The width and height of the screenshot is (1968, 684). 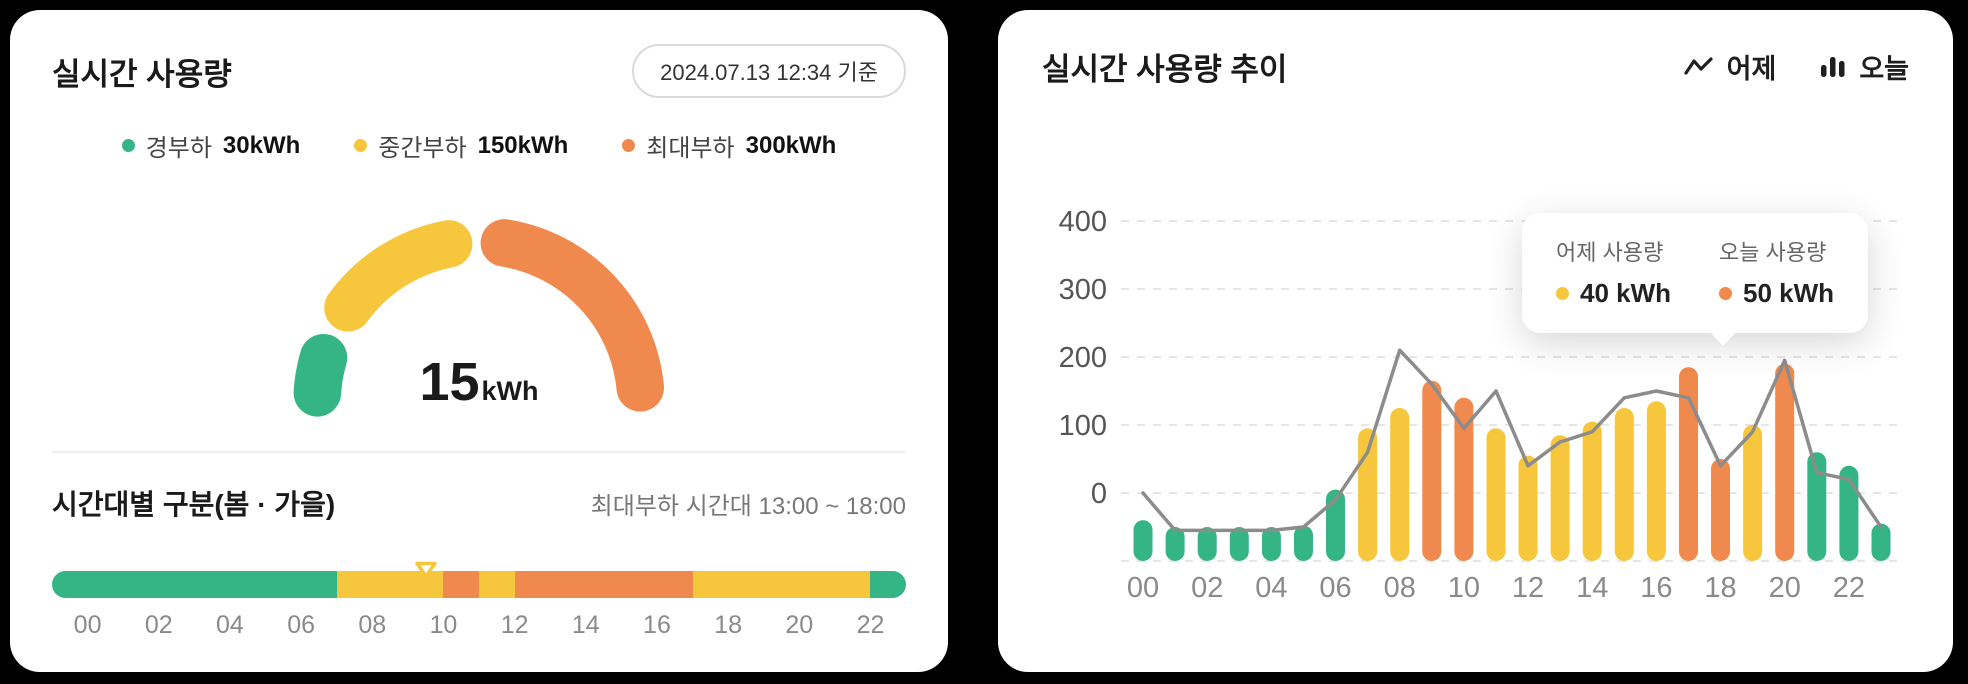 I want to click on gauge-segment-peak, so click(x=572, y=315).